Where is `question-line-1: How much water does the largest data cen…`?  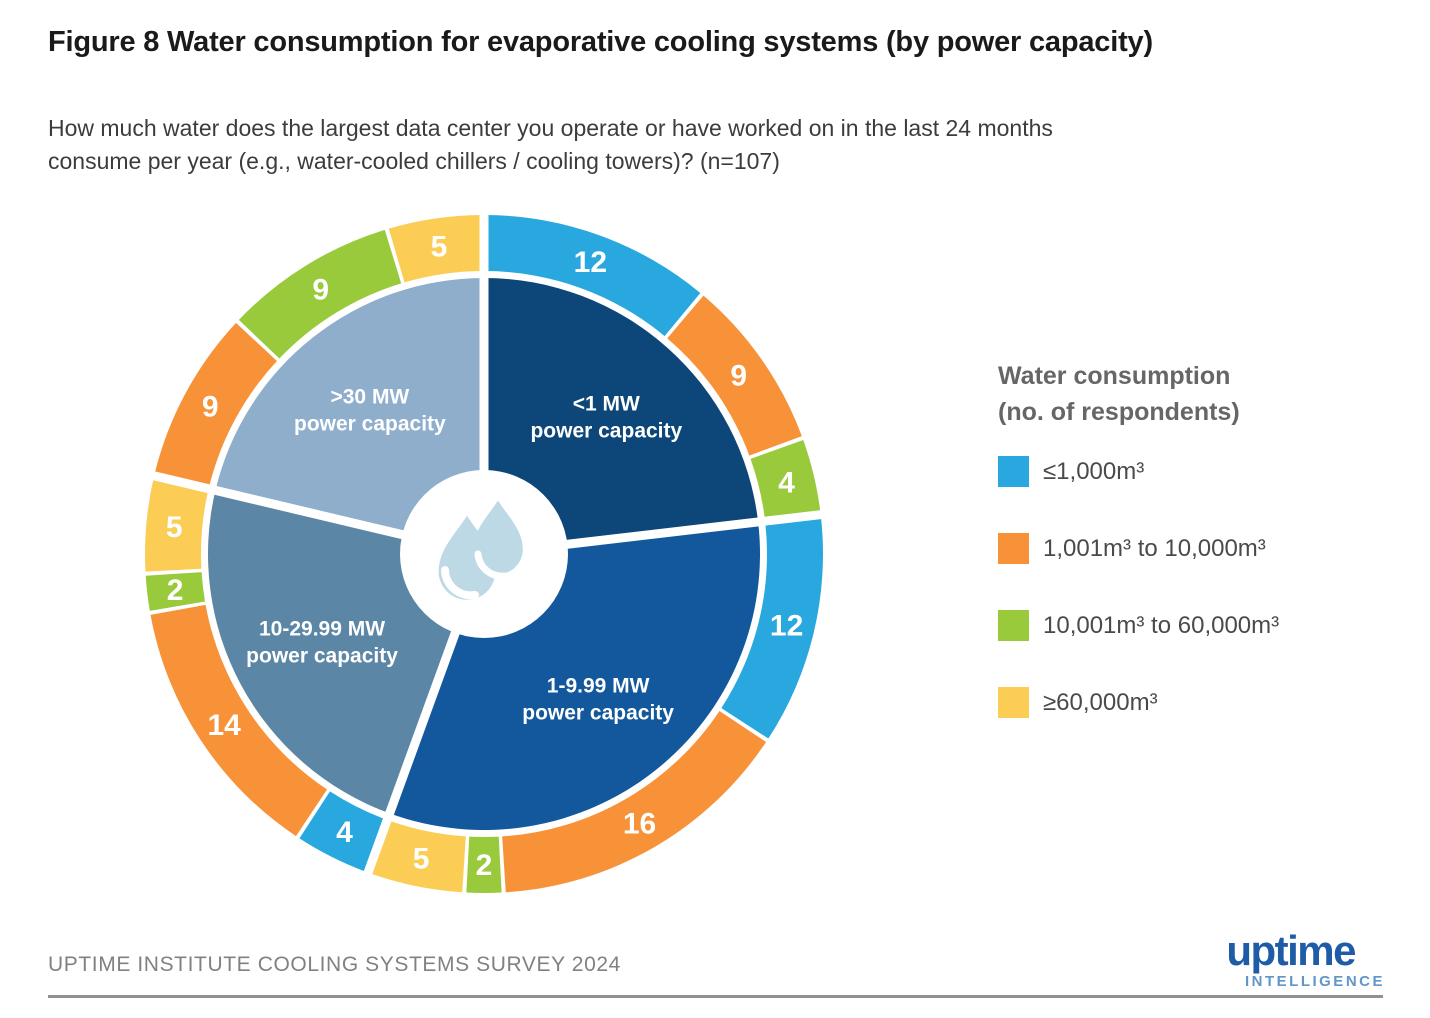 question-line-1: How much water does the largest data cen… is located at coordinates (550, 128).